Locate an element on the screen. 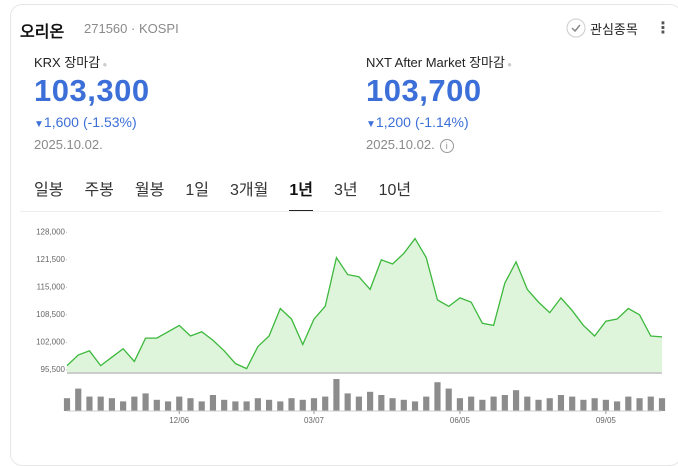 This screenshot has height=466, width=678. period-tab: 3개월 is located at coordinates (249, 190).